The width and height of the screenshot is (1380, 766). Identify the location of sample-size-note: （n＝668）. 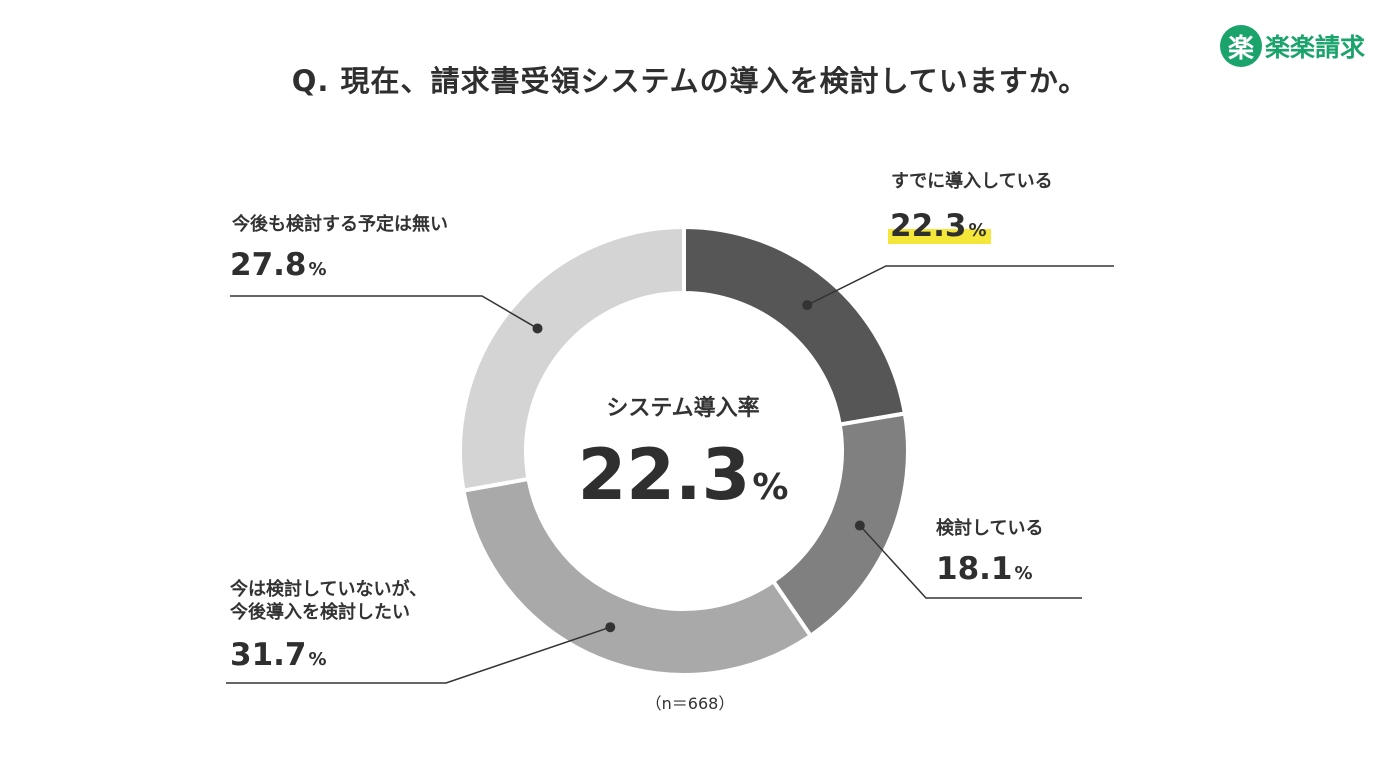
(690, 703).